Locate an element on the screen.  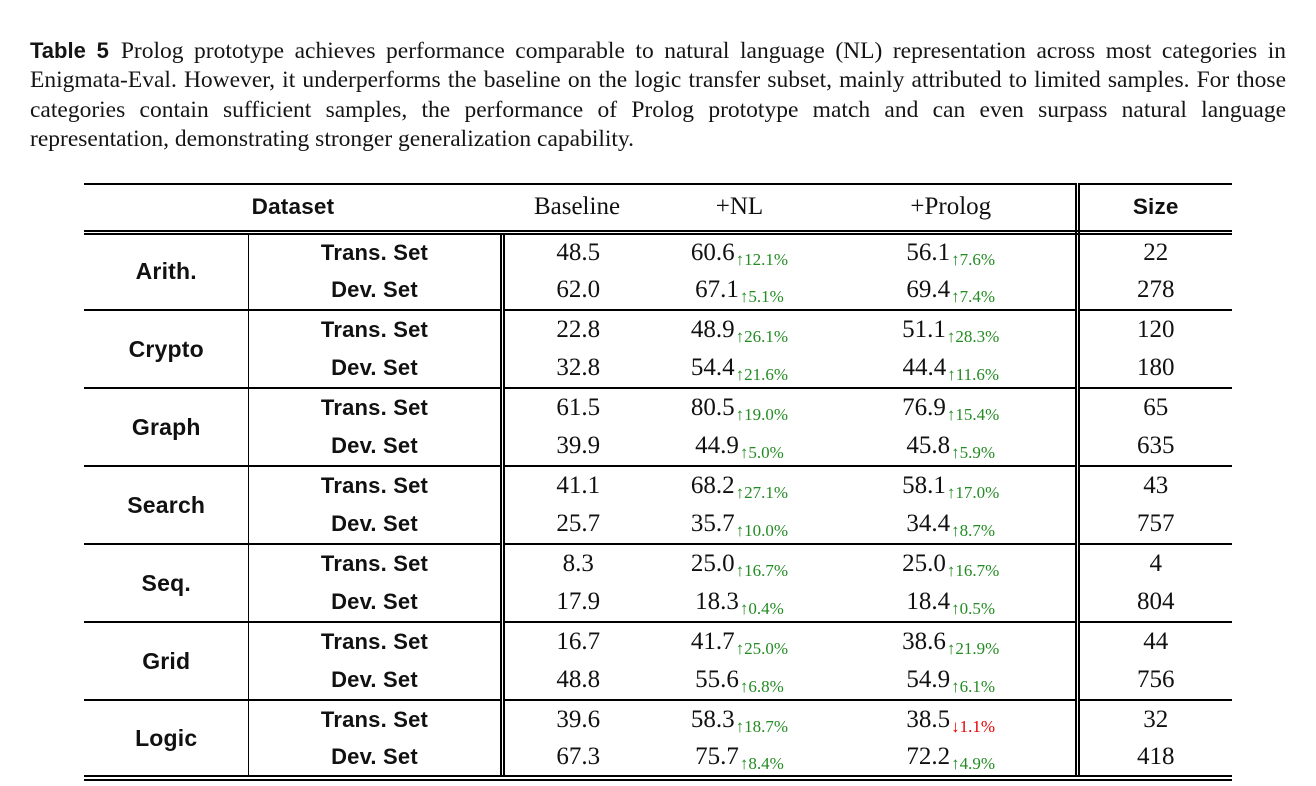
cell-baseline: 48.8 is located at coordinates (578, 679).